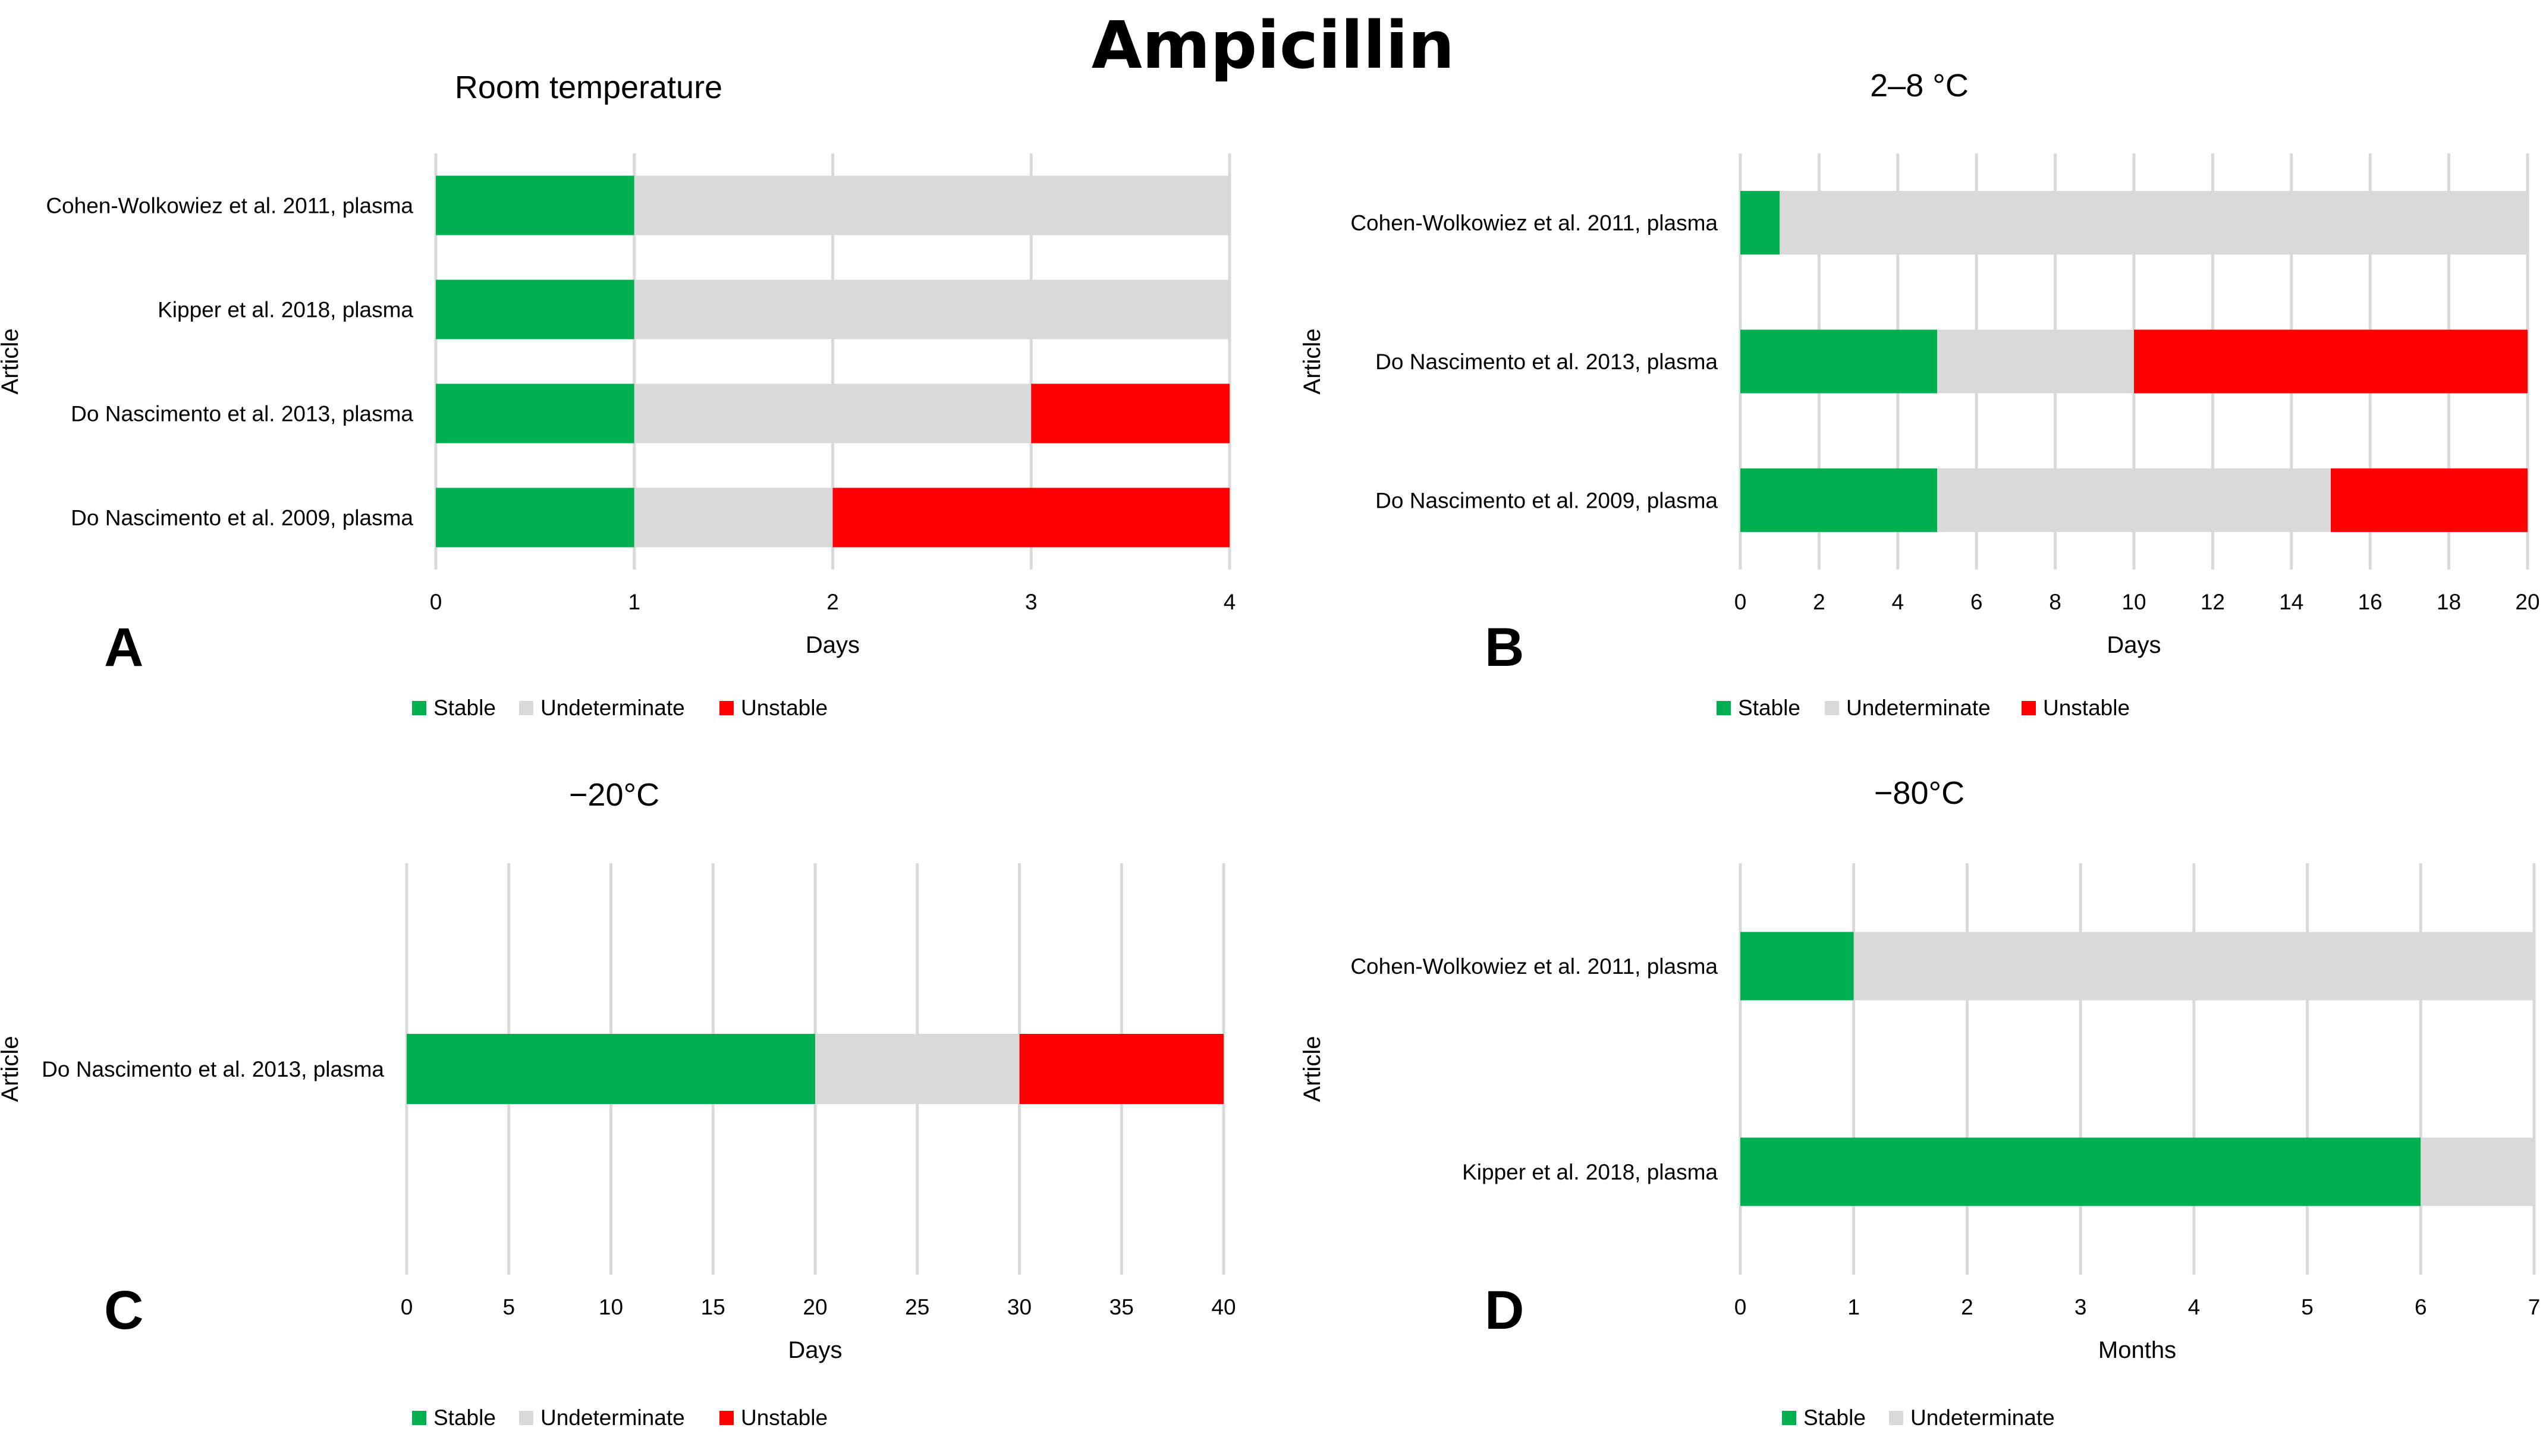  Describe the element at coordinates (614, 795) in the screenshot. I see `panel-subtitle: −20°C` at that location.